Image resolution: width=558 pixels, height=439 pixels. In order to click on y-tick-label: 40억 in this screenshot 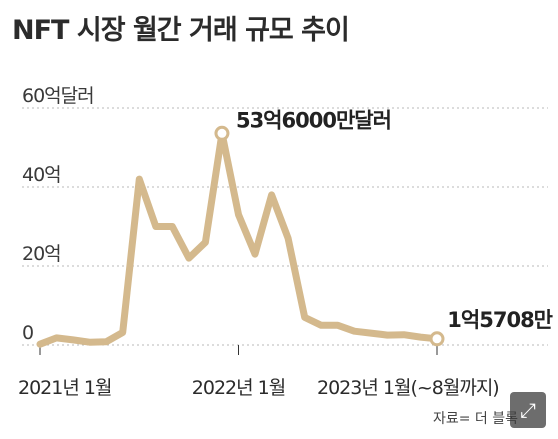, I will do `click(41, 175)`.